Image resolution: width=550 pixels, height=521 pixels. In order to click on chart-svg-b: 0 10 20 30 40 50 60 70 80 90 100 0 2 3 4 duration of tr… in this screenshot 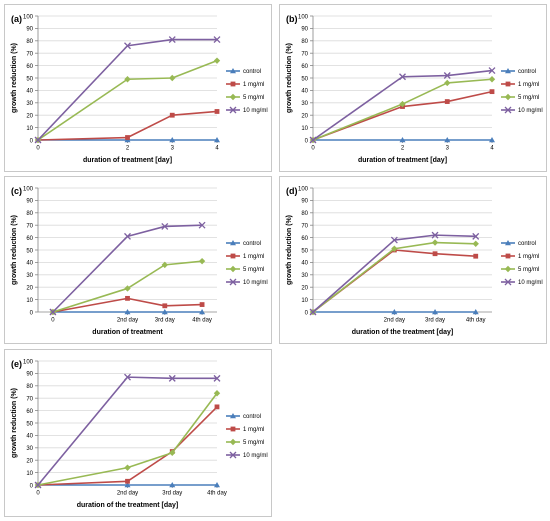, I will do `click(414, 89)`.